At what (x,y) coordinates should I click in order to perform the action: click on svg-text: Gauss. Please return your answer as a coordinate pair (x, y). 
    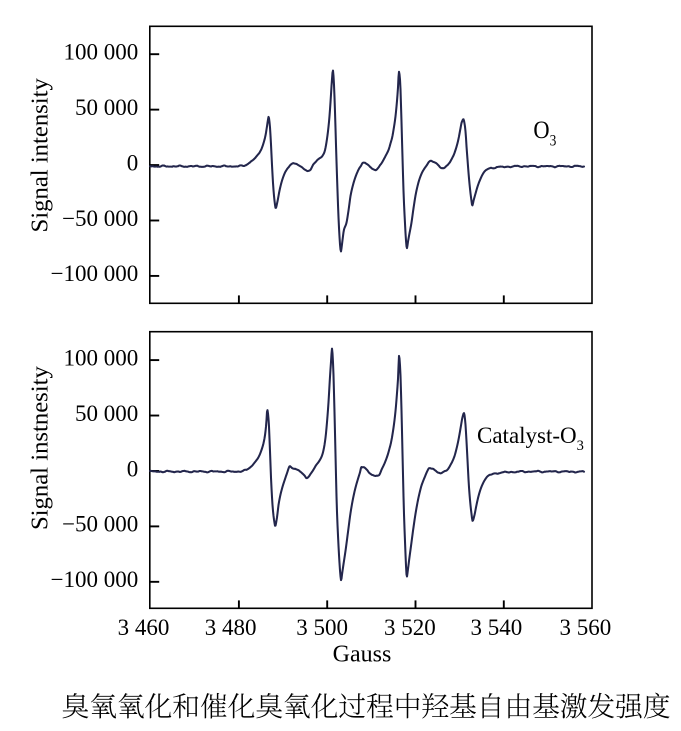
    Looking at the image, I should click on (362, 655).